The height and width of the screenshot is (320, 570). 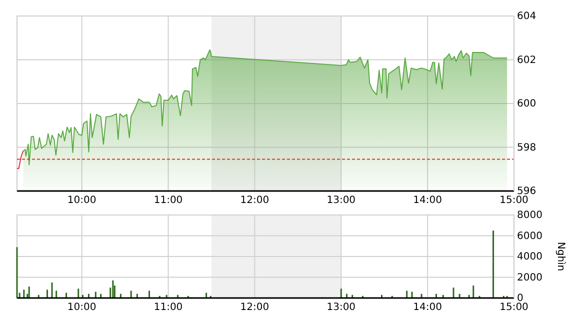 I want to click on y-tick-label: 604, so click(x=526, y=16).